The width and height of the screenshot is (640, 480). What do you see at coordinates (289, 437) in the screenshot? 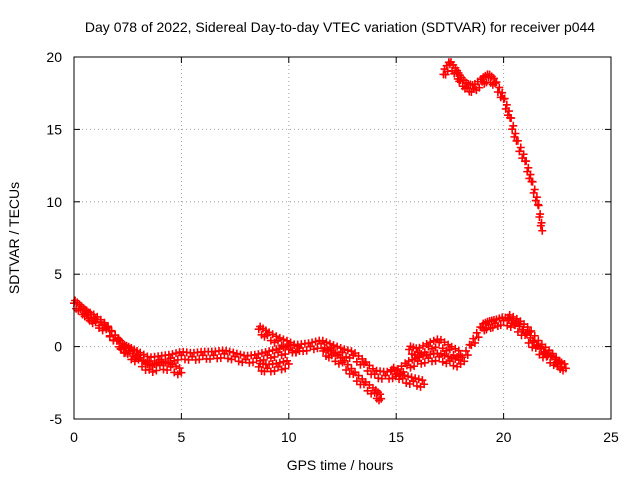
I see `x-tick-label: 10` at bounding box center [289, 437].